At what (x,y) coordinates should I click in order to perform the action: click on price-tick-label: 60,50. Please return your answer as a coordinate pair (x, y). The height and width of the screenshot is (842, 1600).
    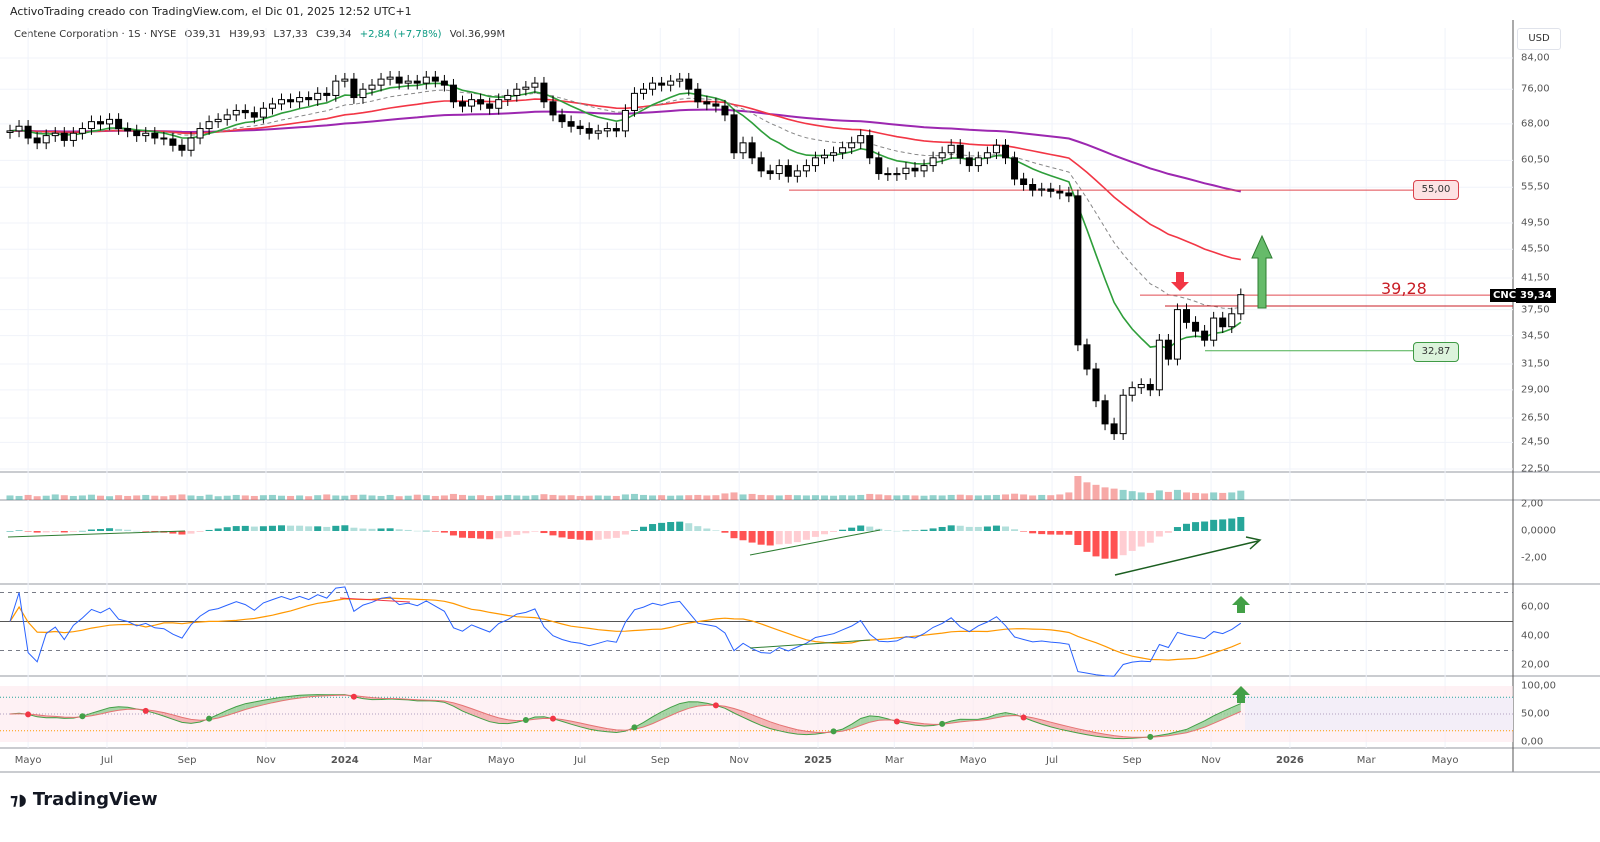
    Looking at the image, I should click on (1535, 160).